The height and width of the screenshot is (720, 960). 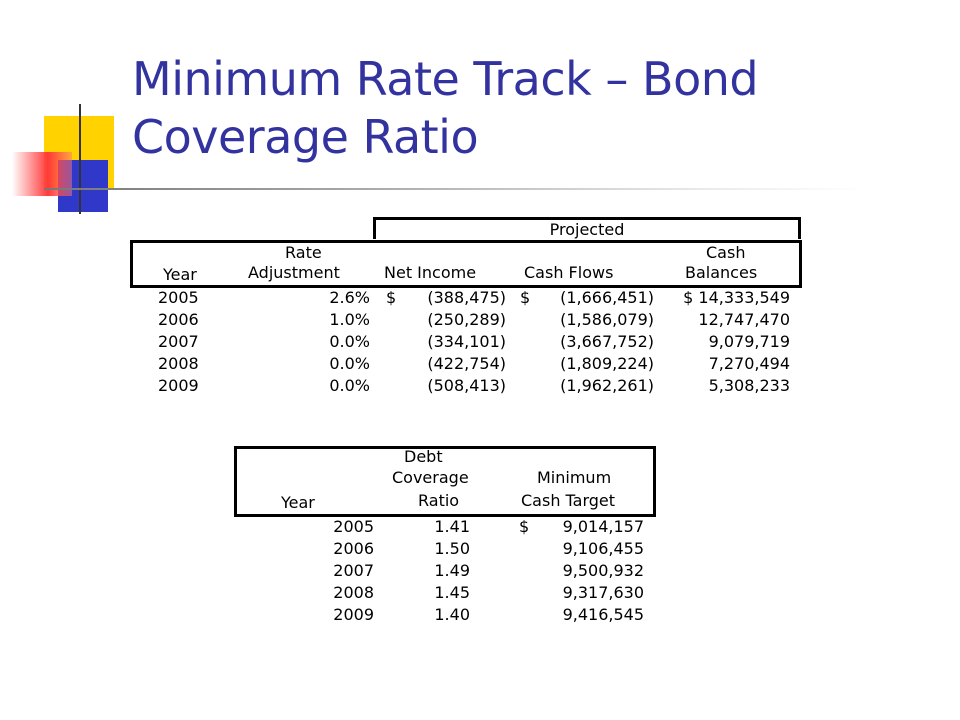 I want to click on t1-net-income: (334,101), so click(x=466, y=341).